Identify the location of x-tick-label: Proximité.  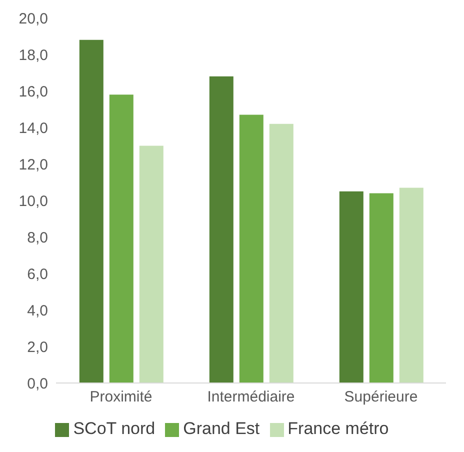
(121, 397).